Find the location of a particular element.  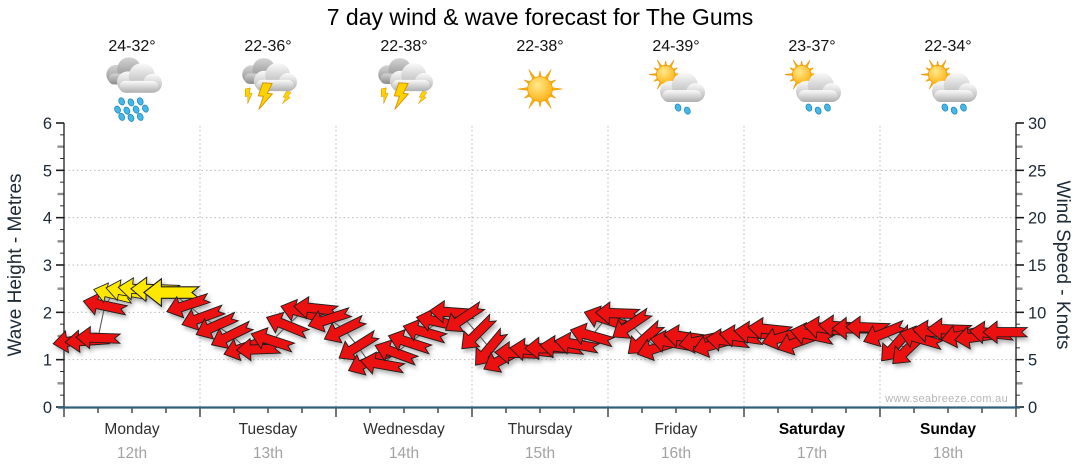

right-tick-label: 25 is located at coordinates (1037, 171).